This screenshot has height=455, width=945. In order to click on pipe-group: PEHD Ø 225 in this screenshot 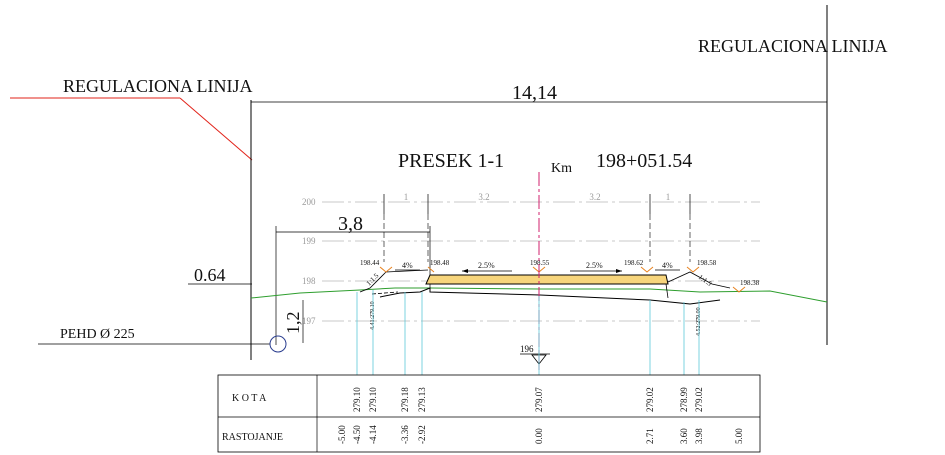, I will do `click(162, 340)`.